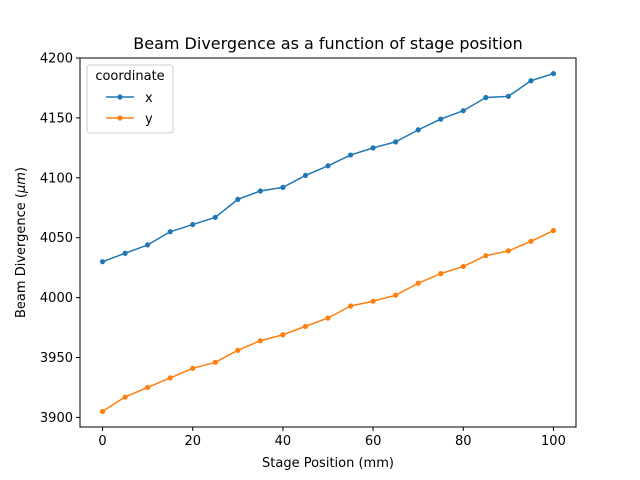  I want to click on x-tick-label: 0, so click(102, 441).